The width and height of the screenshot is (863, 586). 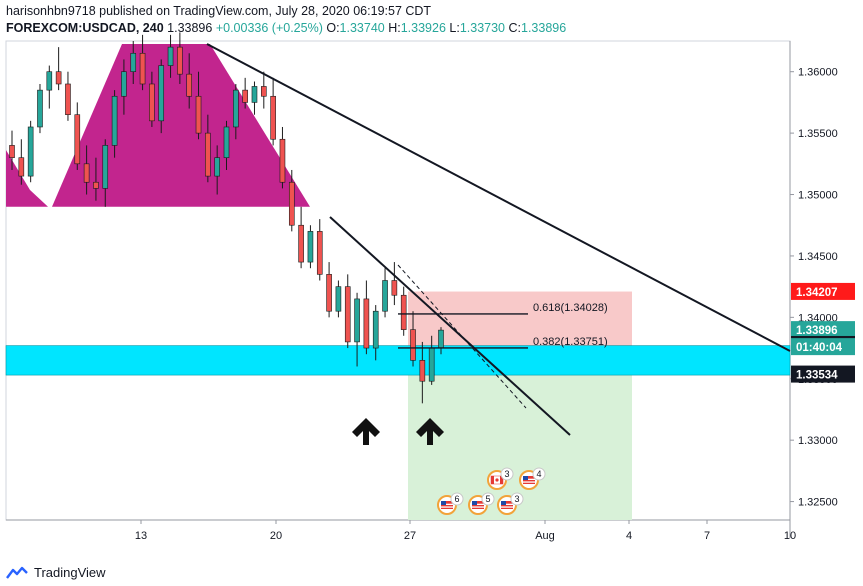 What do you see at coordinates (570, 342) in the screenshot?
I see `fib-label: 0.382(1.33751)` at bounding box center [570, 342].